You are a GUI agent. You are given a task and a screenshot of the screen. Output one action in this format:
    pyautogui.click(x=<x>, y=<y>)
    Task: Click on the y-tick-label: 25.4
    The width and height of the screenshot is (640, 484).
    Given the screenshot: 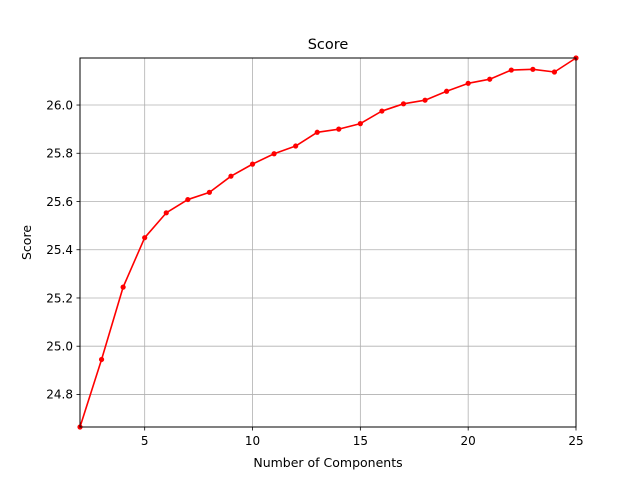 What is the action you would take?
    pyautogui.click(x=59, y=250)
    